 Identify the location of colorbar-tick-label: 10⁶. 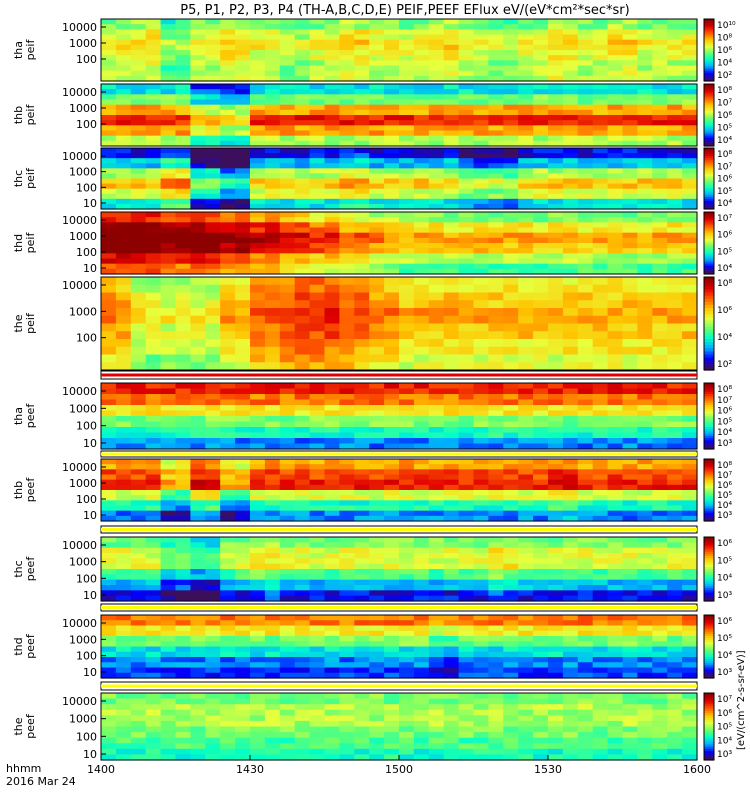
(724, 51).